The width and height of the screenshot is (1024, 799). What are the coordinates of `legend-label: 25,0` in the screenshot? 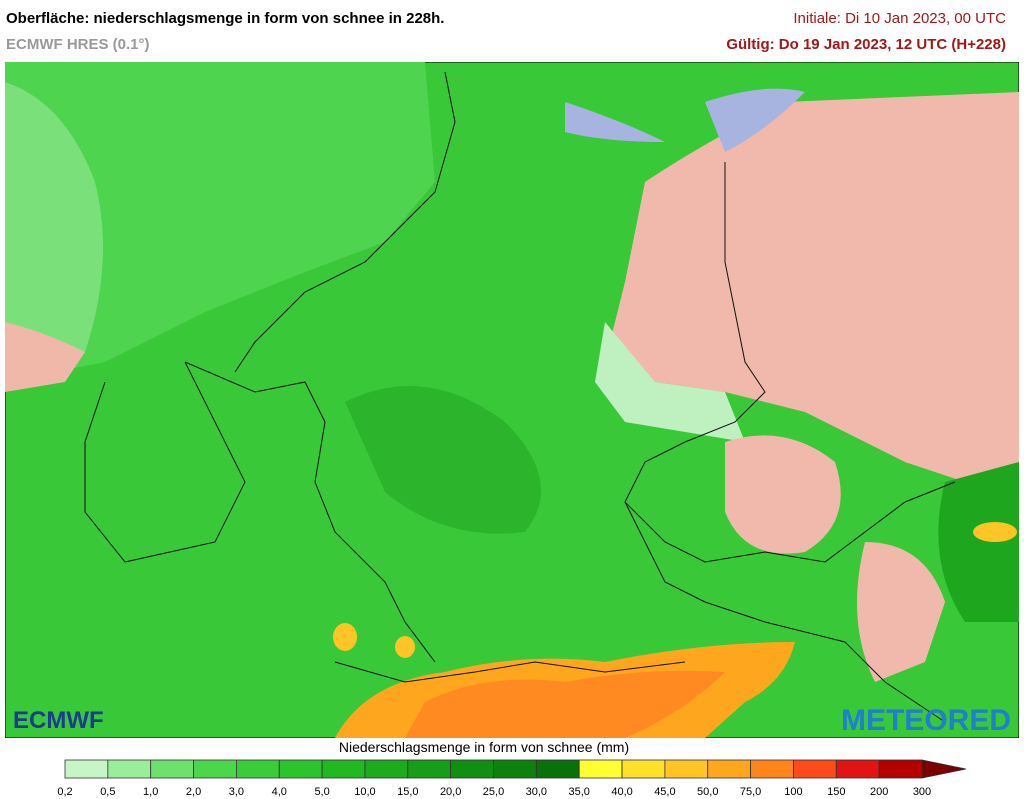 It's located at (493, 792).